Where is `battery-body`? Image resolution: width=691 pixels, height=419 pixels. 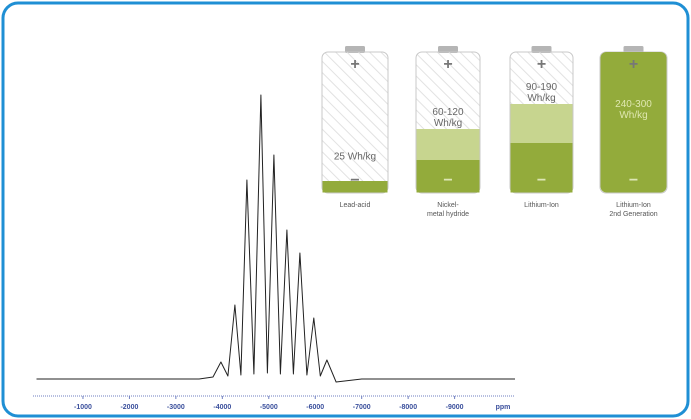
battery-body is located at coordinates (355, 122).